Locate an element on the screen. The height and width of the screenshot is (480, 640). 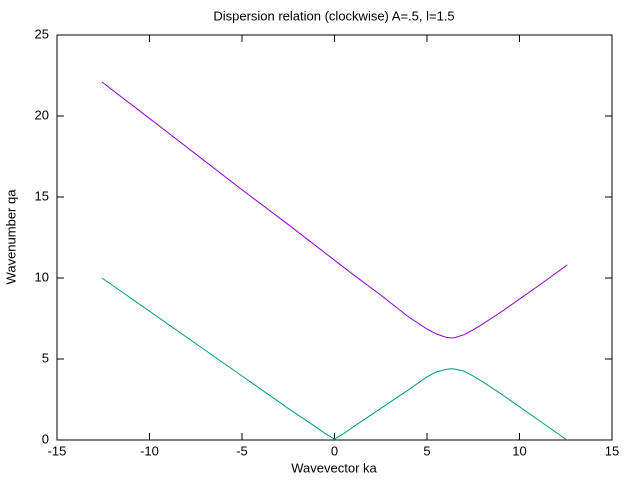
x-axis-label: Wavevector ka is located at coordinates (334, 467).